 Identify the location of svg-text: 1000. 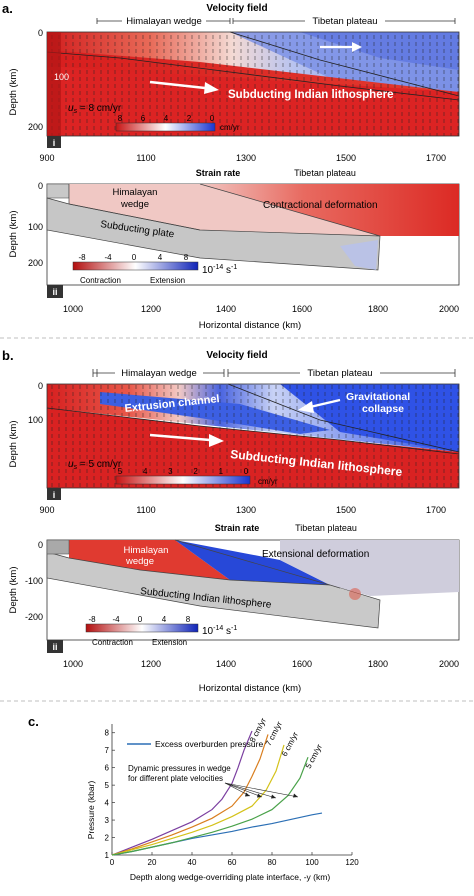
(73, 309).